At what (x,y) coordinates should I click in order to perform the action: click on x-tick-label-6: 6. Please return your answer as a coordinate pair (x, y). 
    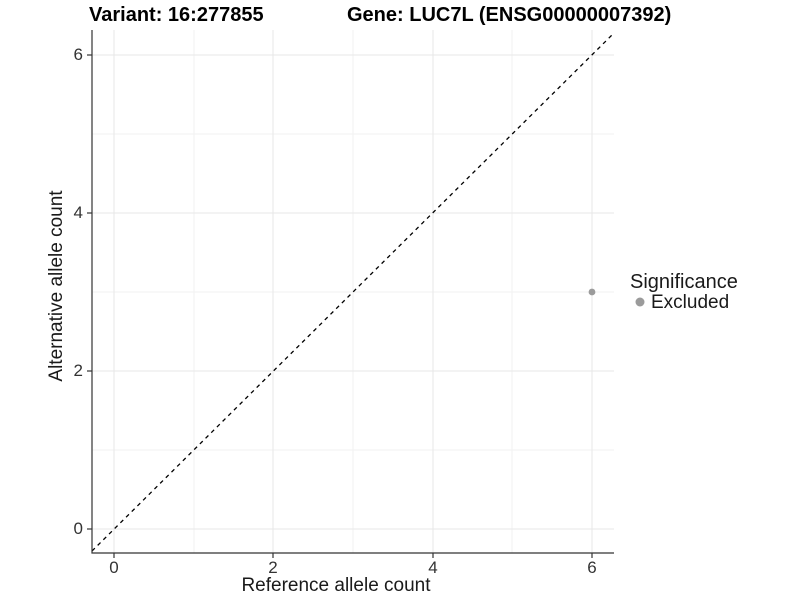
    Looking at the image, I should click on (592, 567).